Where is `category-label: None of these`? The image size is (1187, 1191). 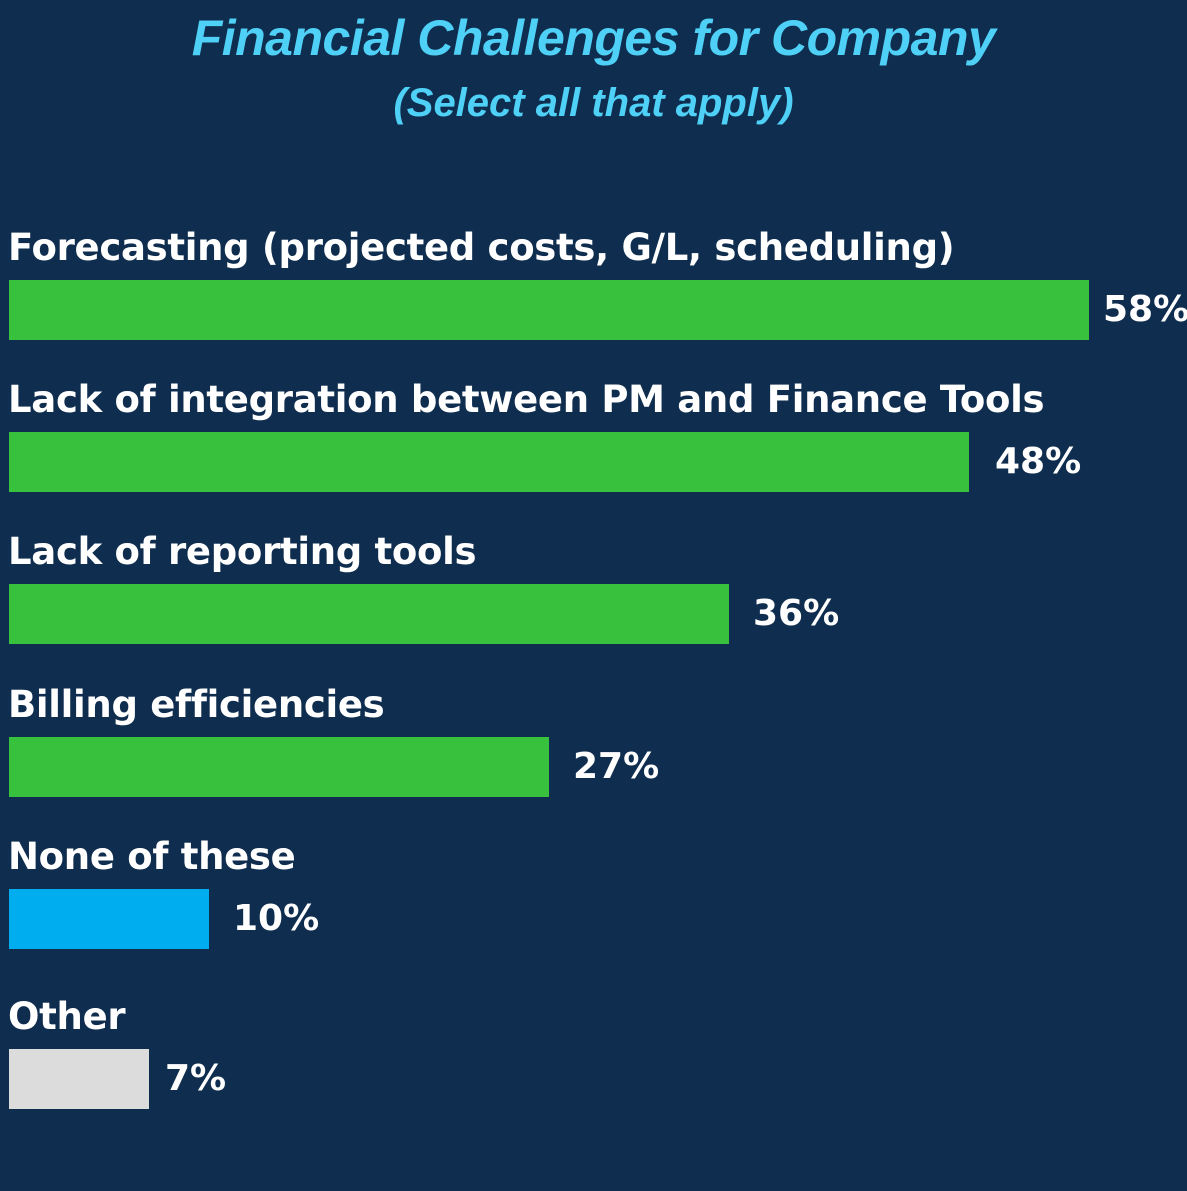 category-label: None of these is located at coordinates (152, 856).